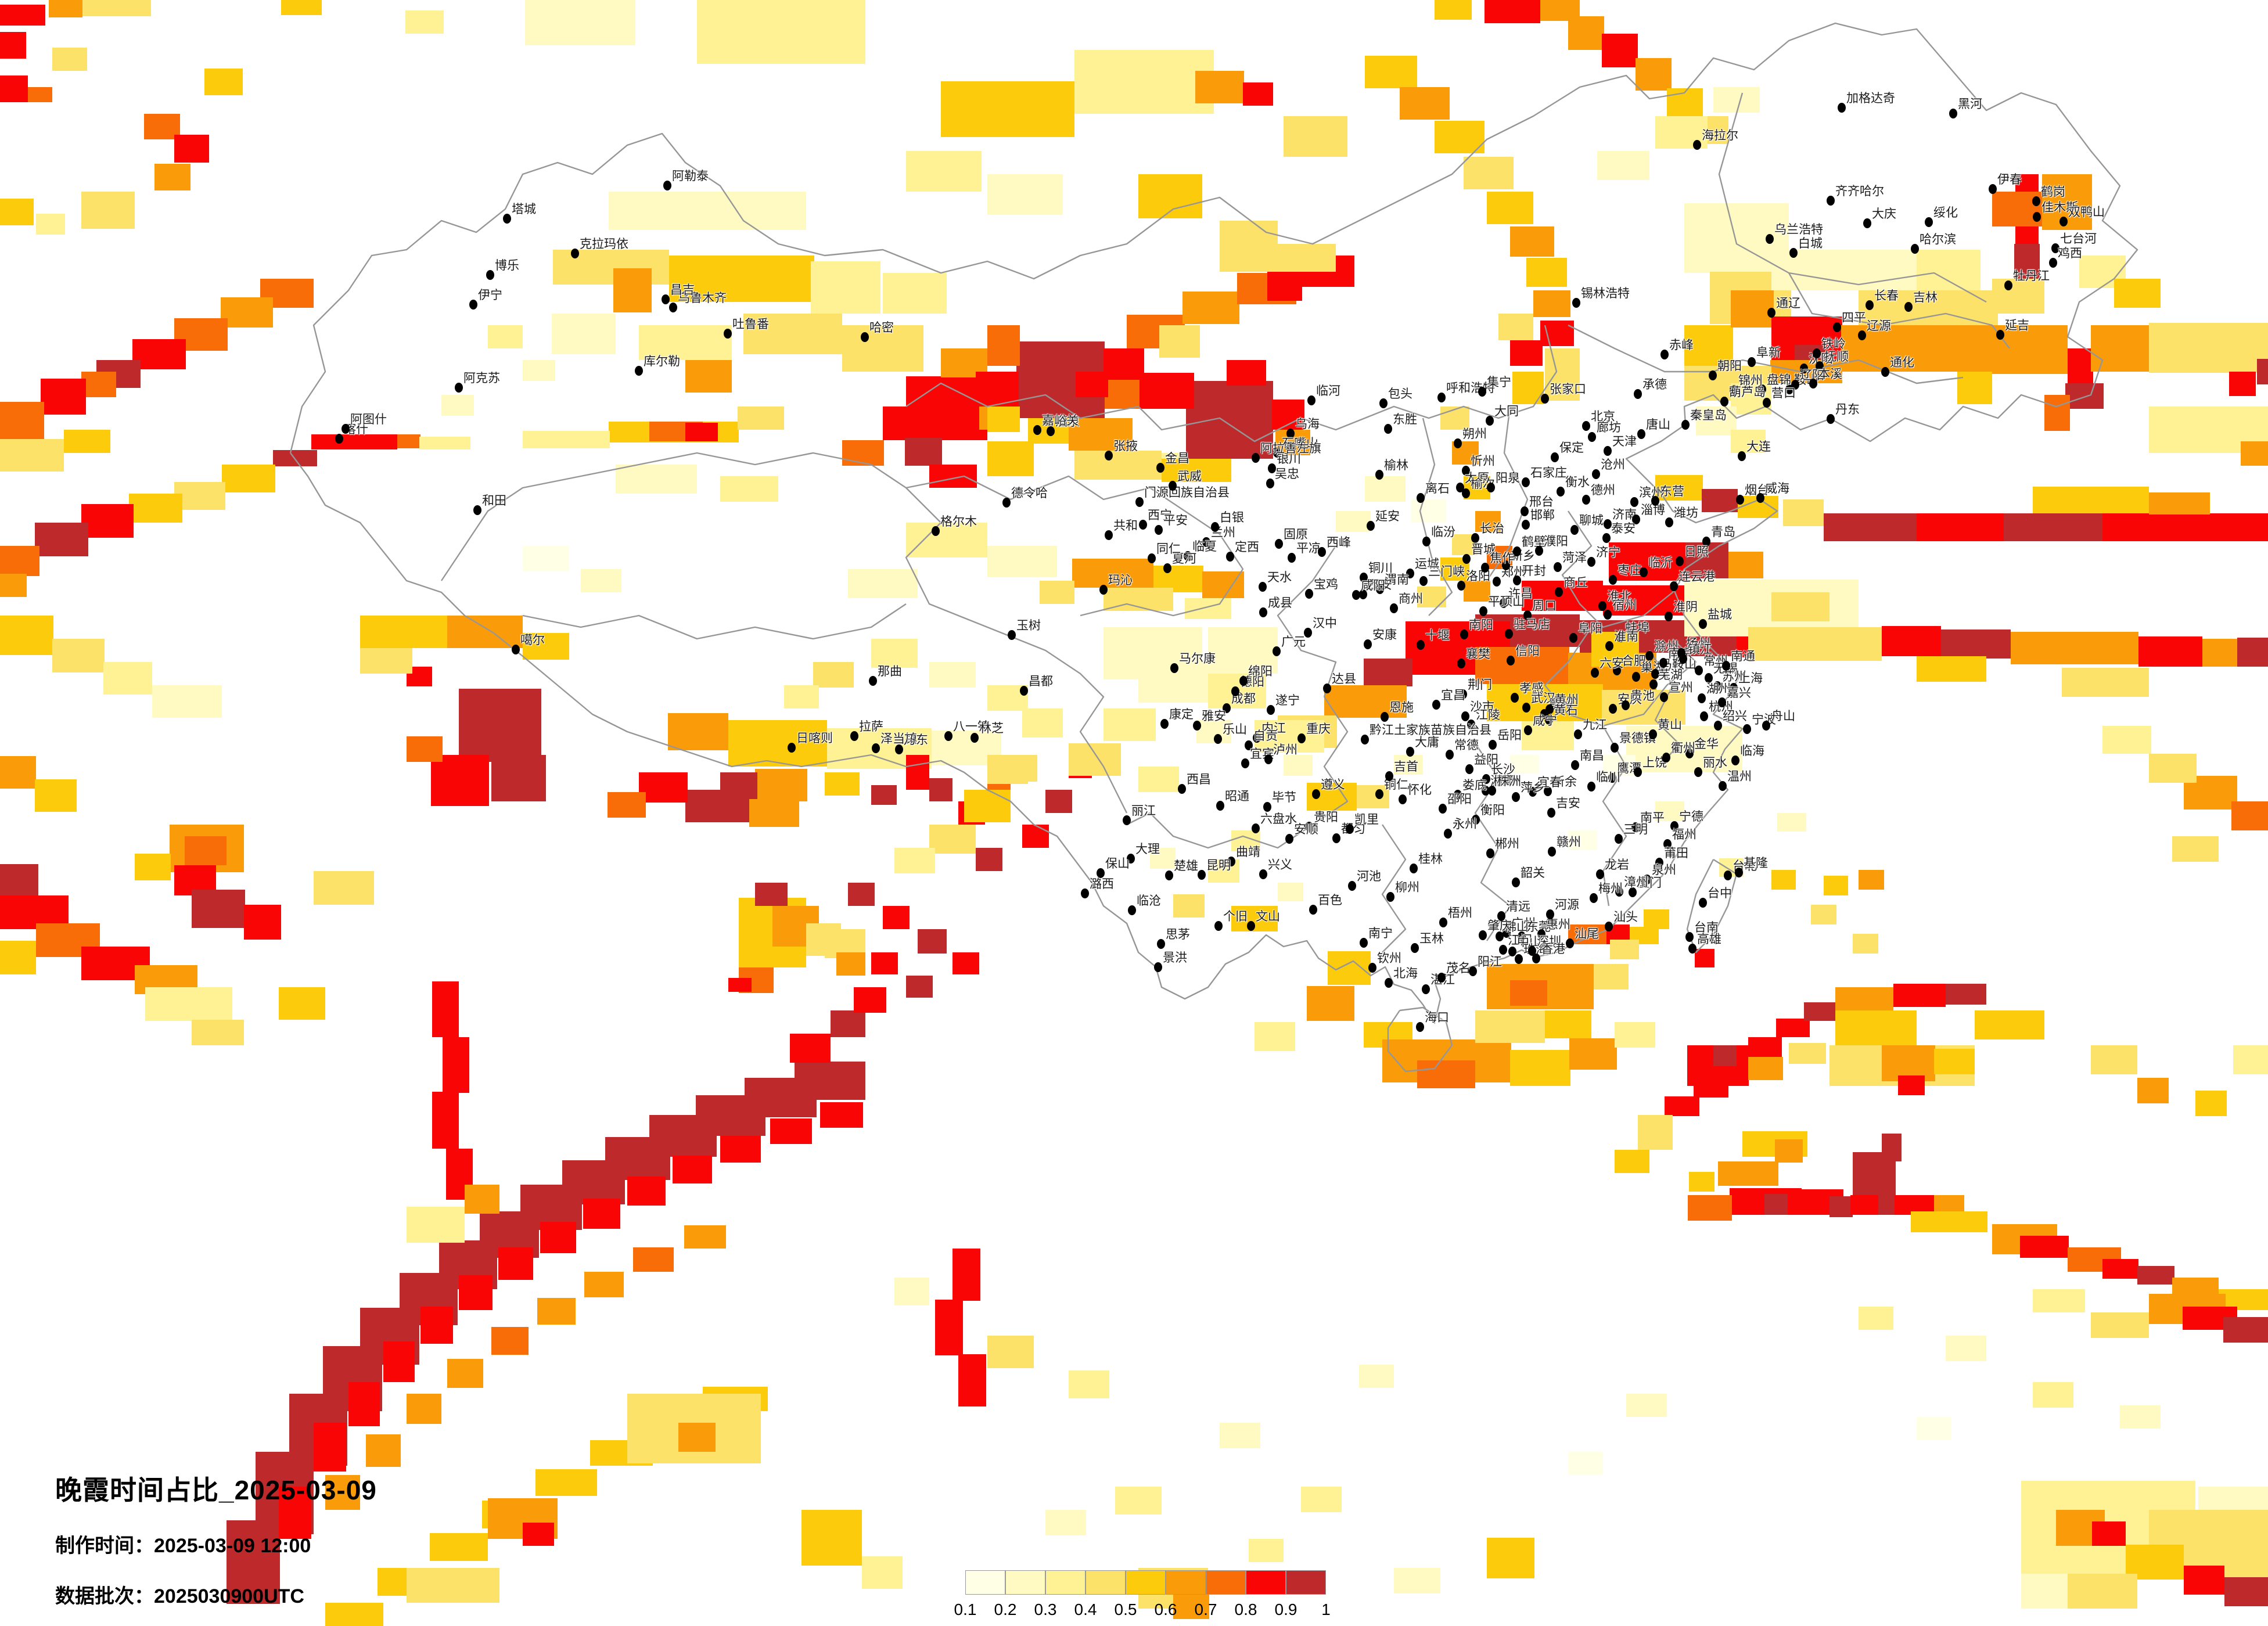 The image size is (2268, 1626). Describe the element at coordinates (1735, 717) in the screenshot. I see `city-label: 绍兴` at that location.